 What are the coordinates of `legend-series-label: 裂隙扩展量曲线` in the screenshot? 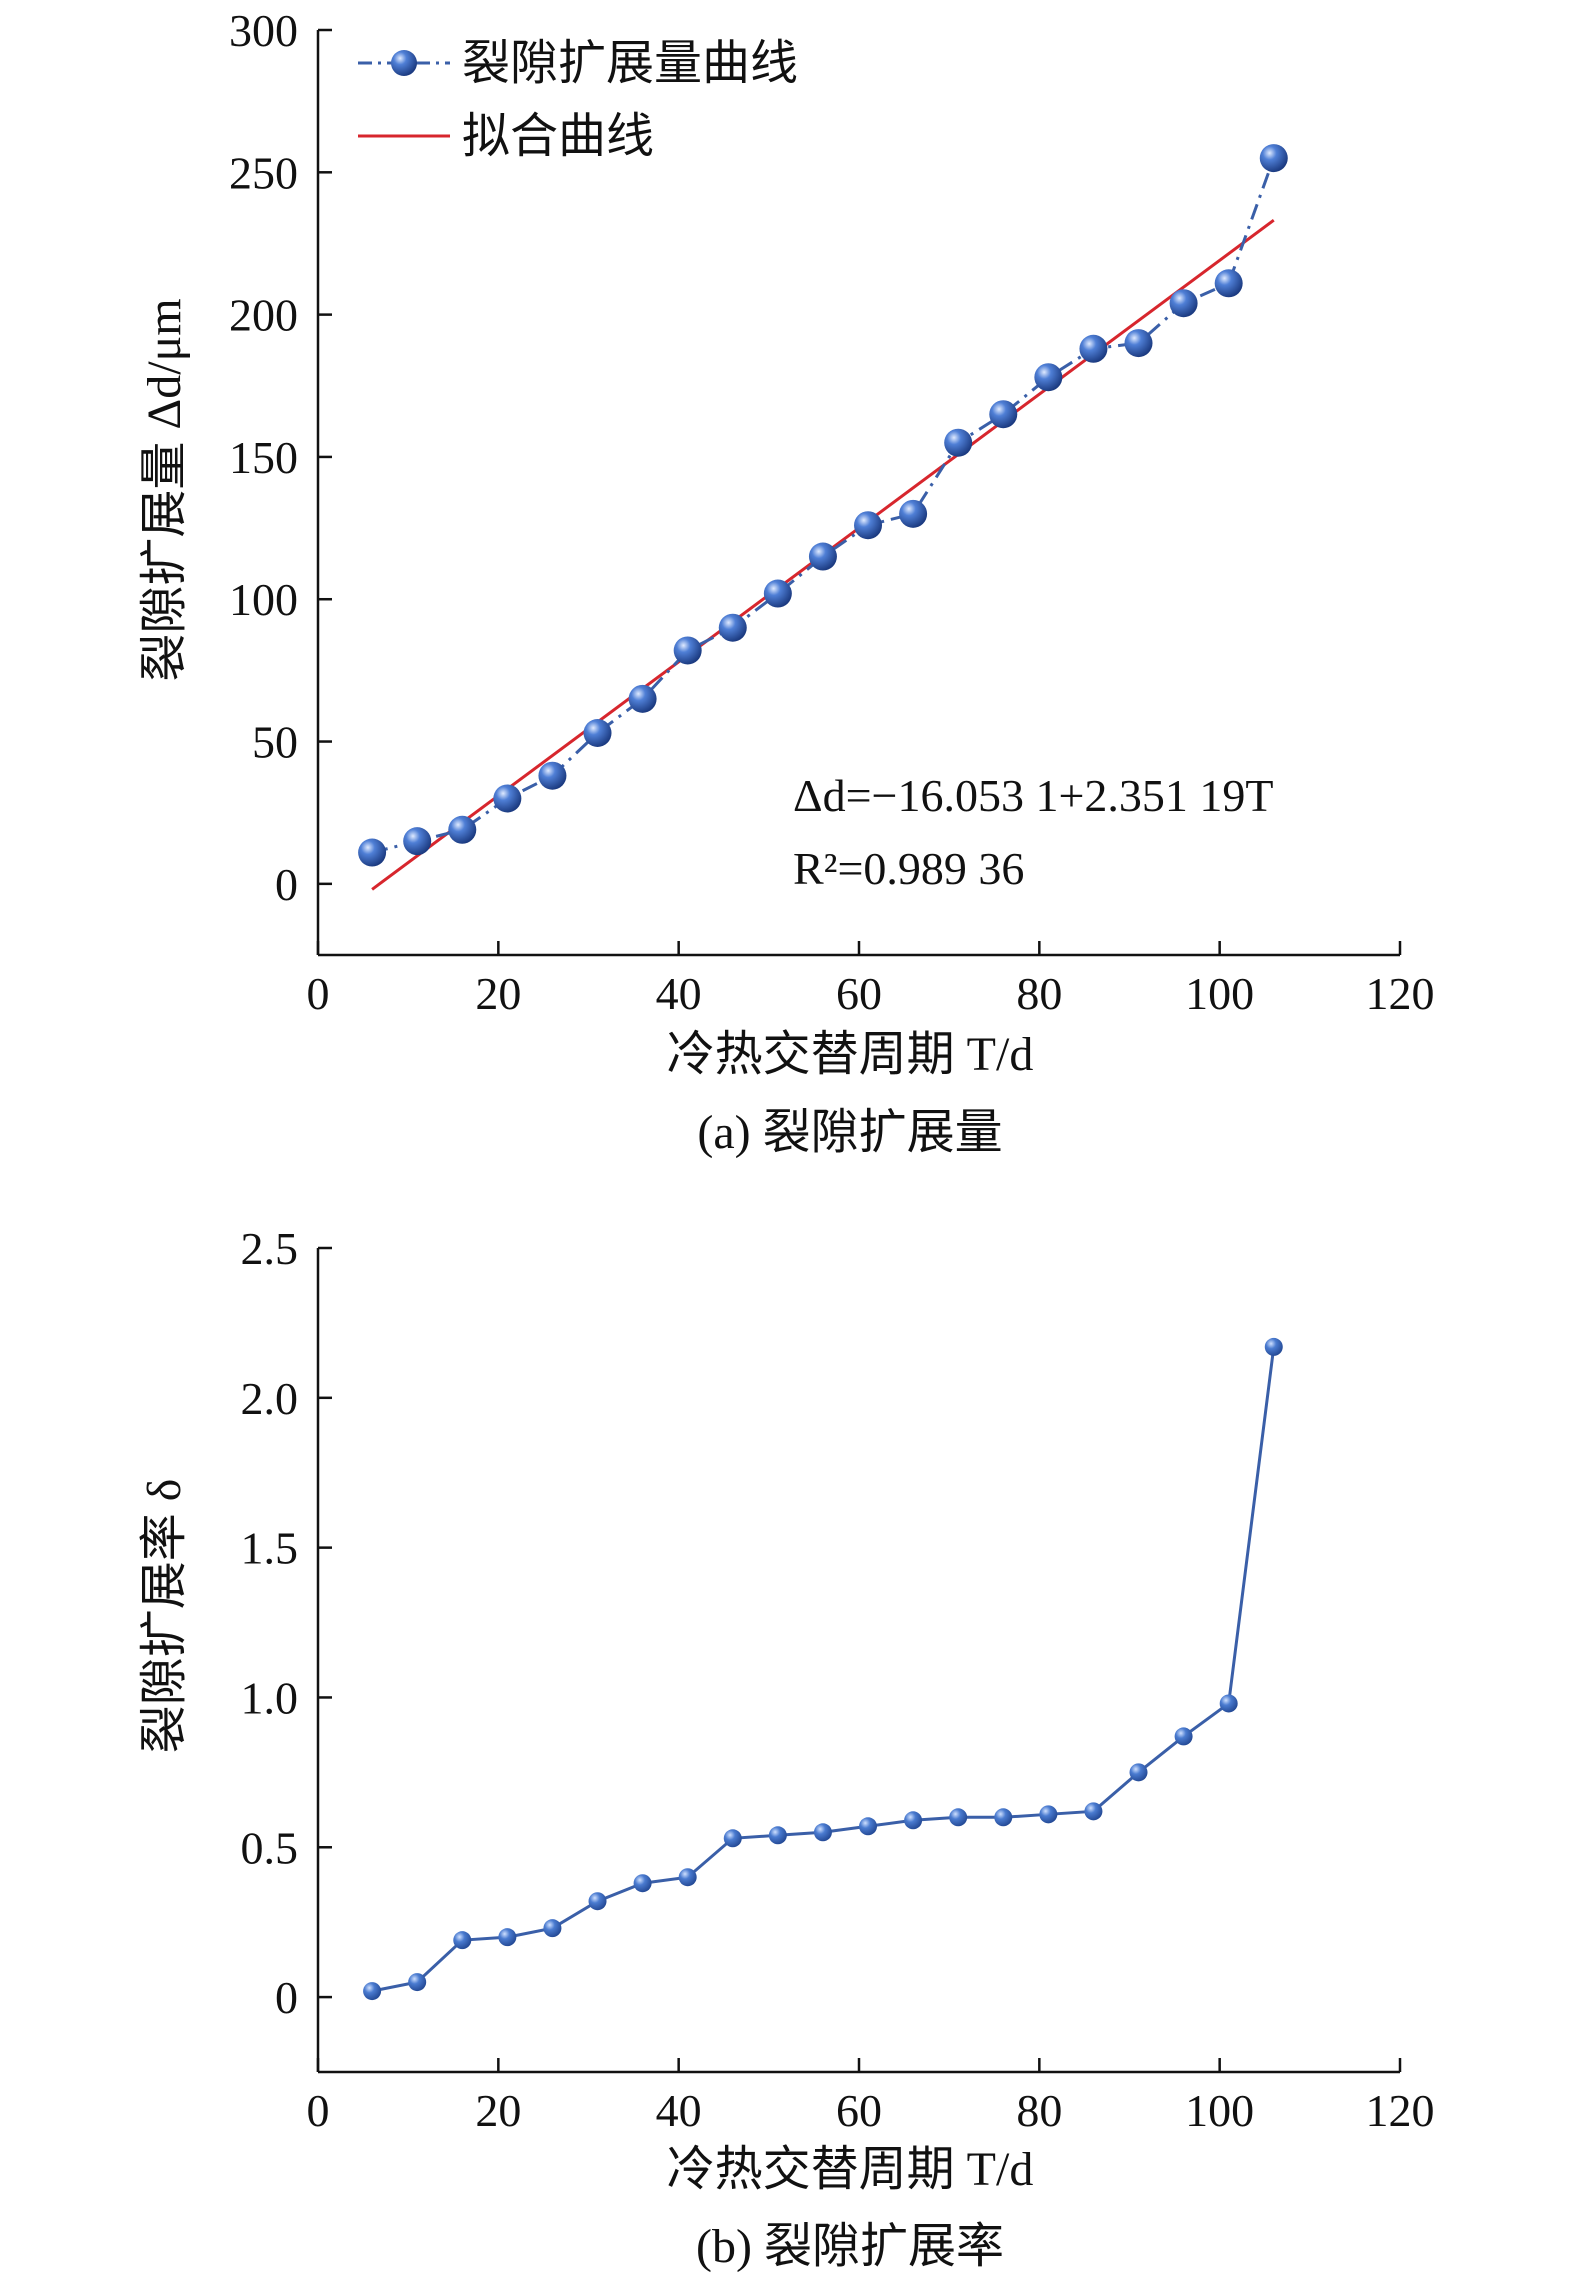 It's located at (630, 63).